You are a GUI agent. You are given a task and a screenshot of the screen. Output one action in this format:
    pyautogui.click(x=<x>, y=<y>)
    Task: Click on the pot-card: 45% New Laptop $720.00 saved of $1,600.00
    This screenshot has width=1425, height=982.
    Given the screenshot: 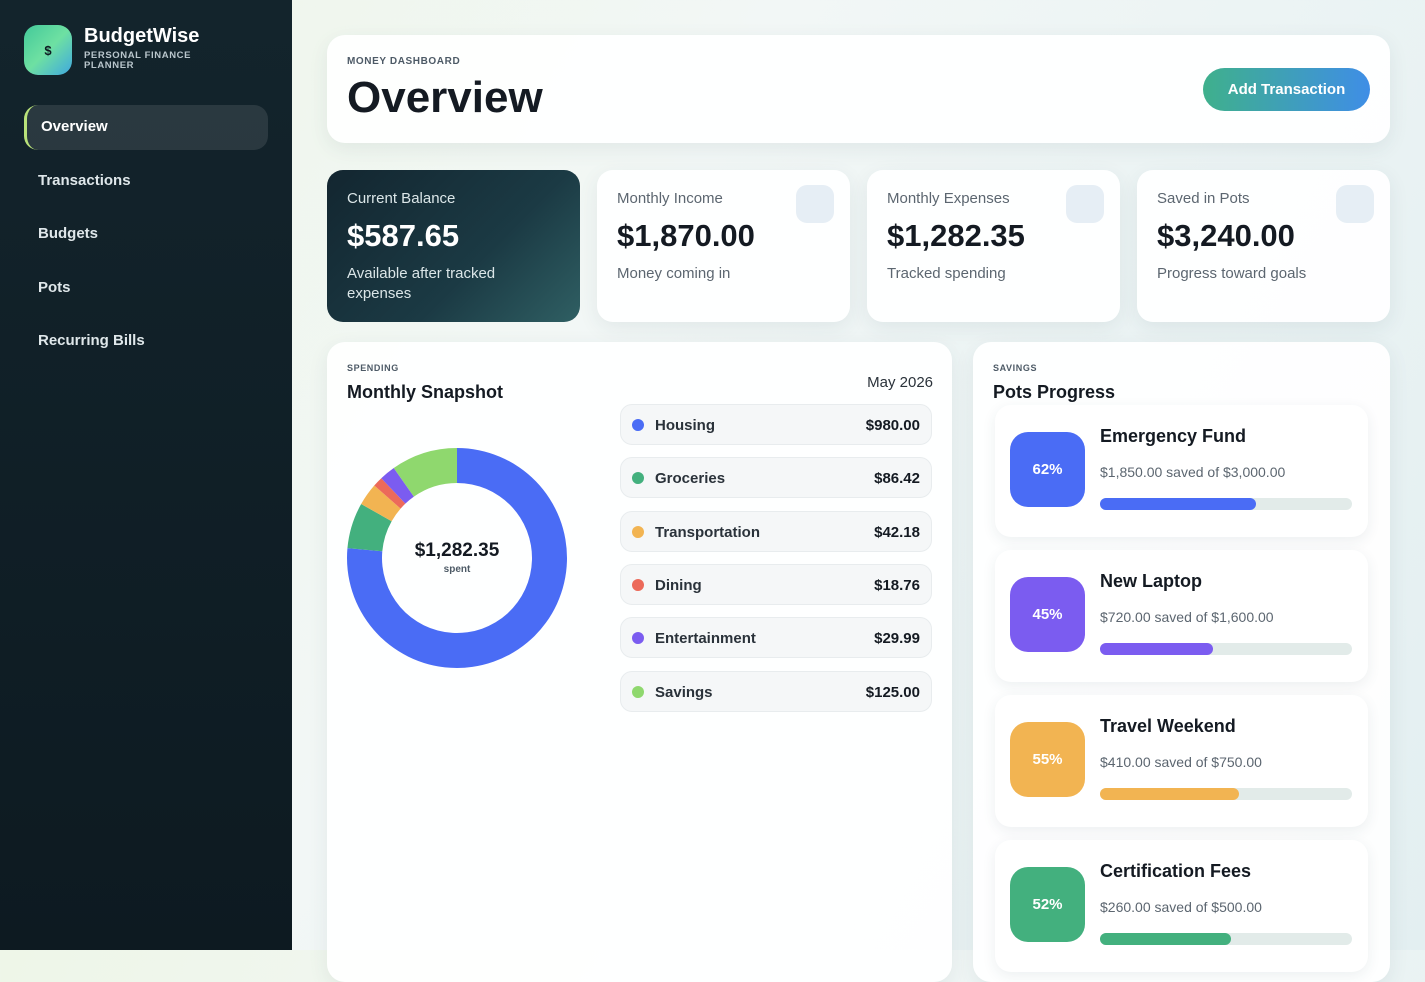 What is the action you would take?
    pyautogui.click(x=1181, y=616)
    